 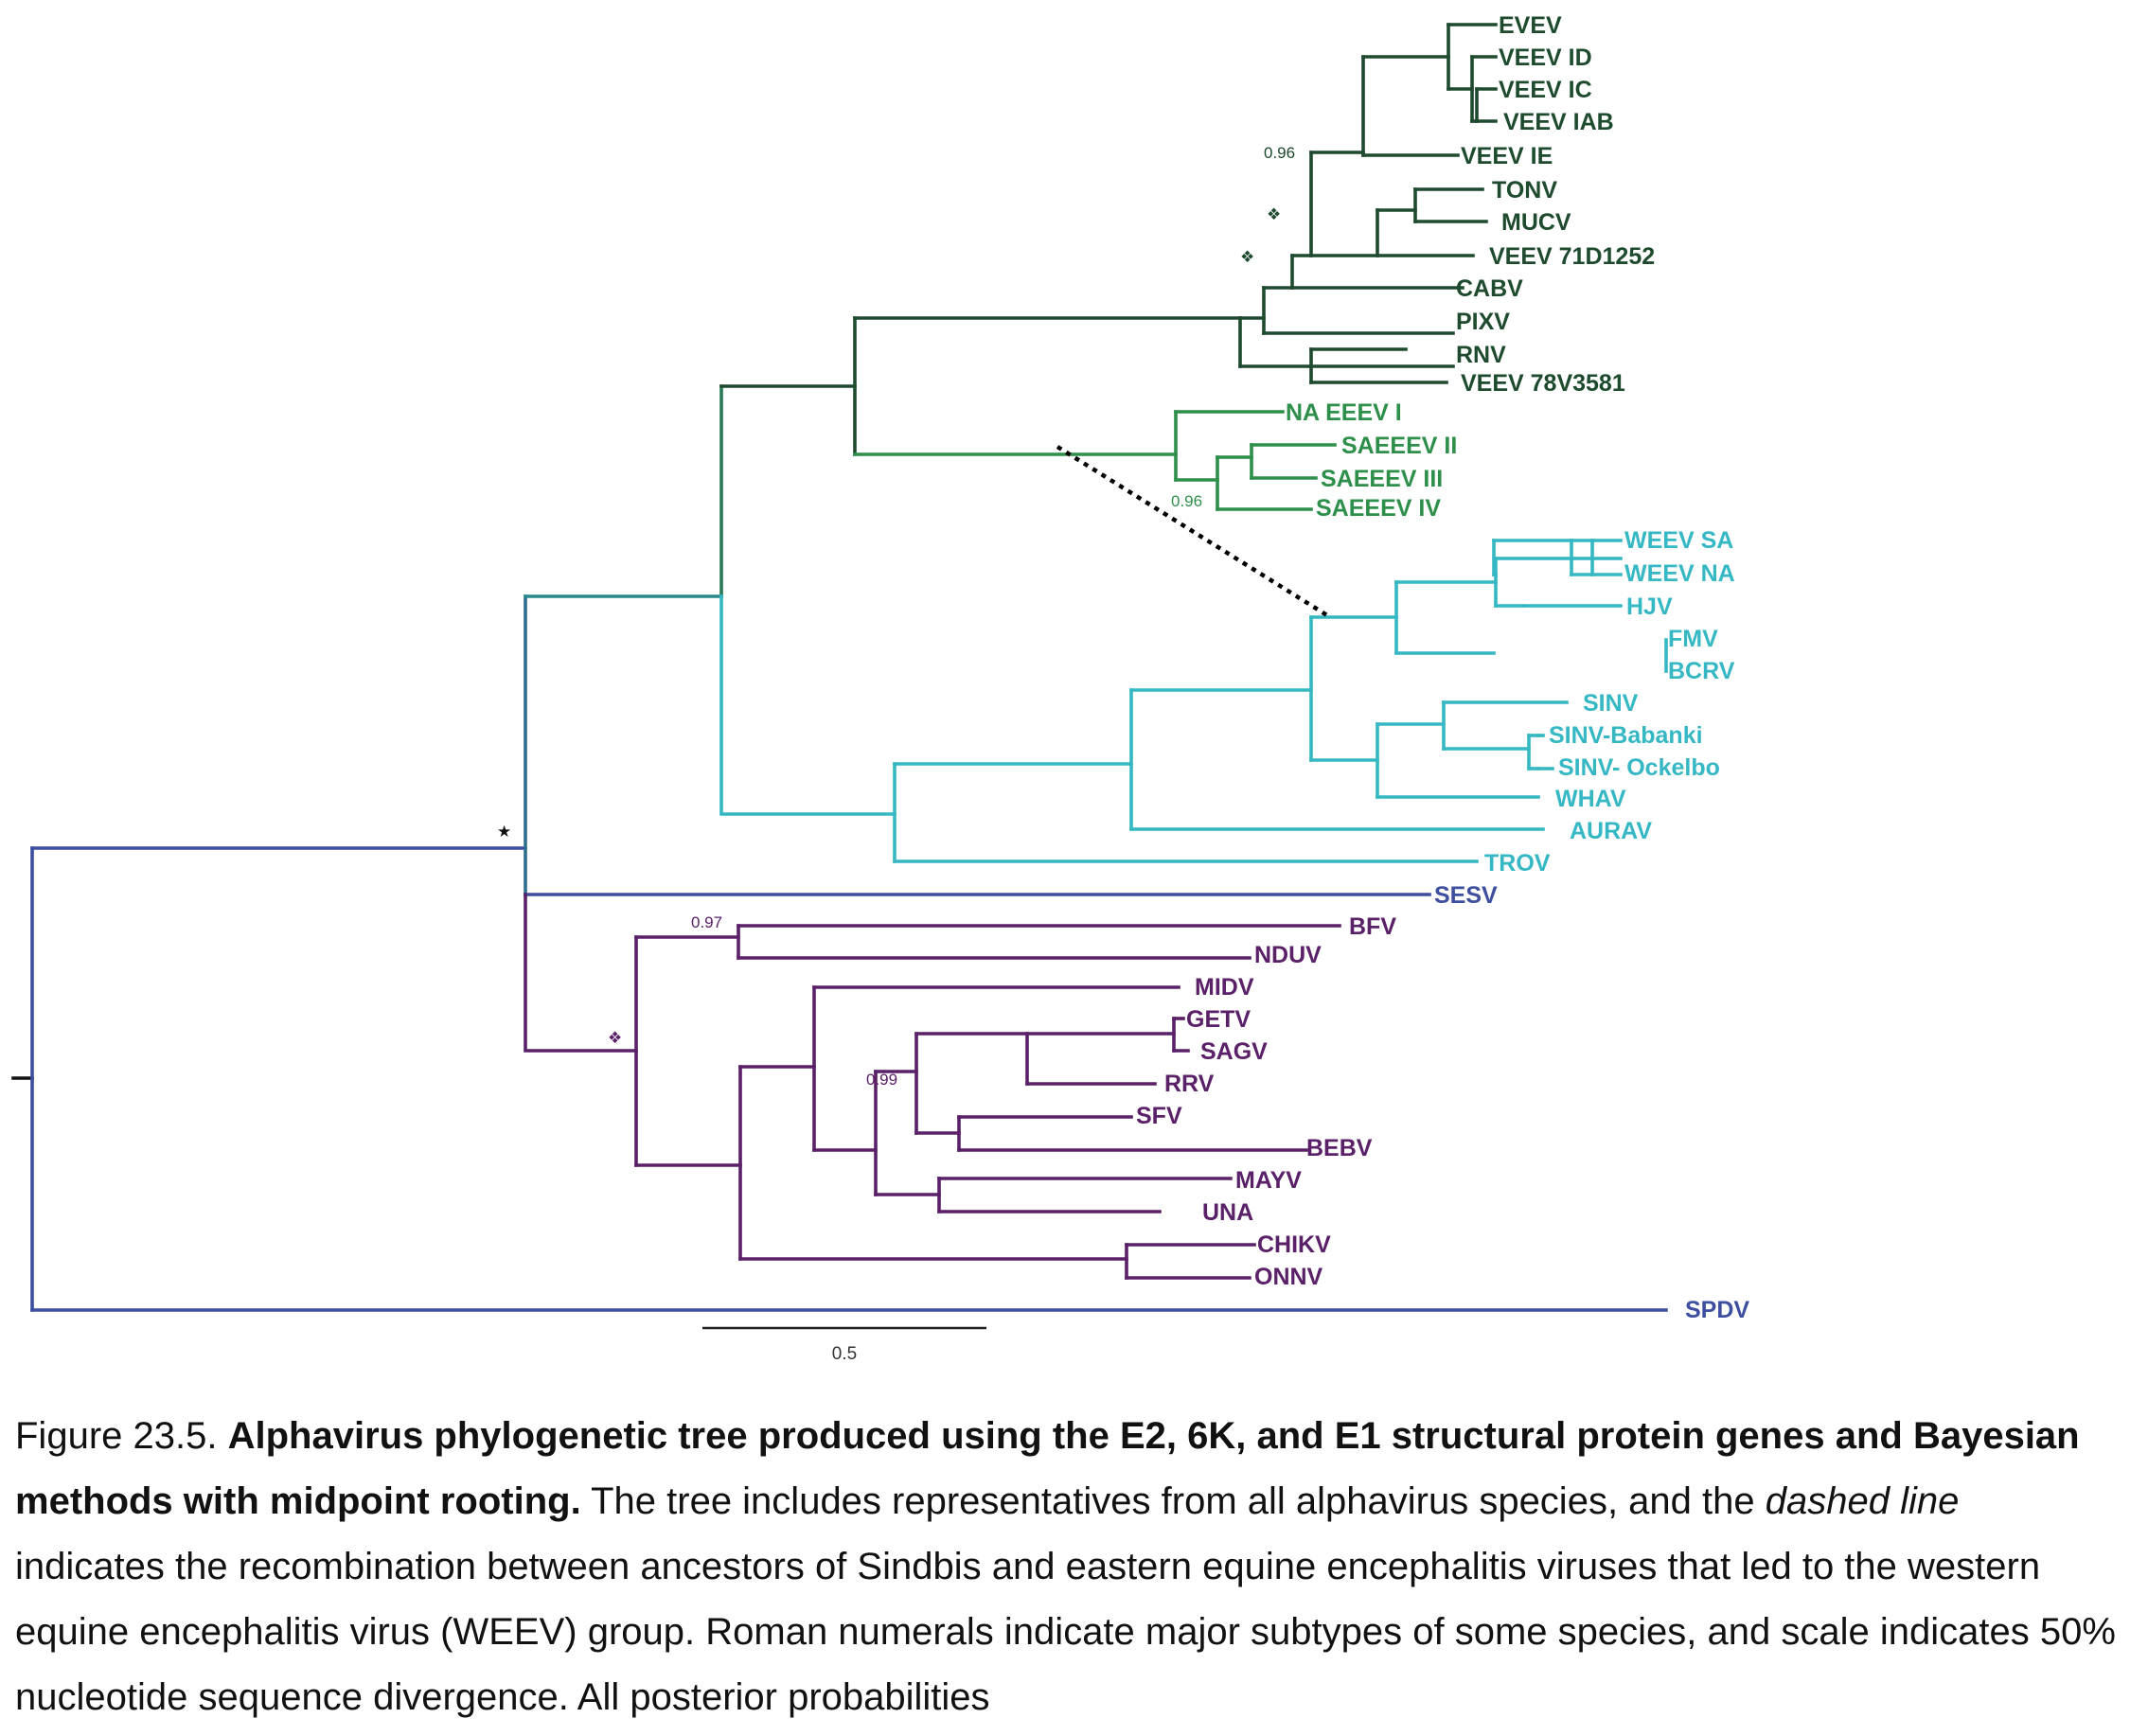 What do you see at coordinates (1186, 501) in the screenshot?
I see `support-eeev-096: 0.96` at bounding box center [1186, 501].